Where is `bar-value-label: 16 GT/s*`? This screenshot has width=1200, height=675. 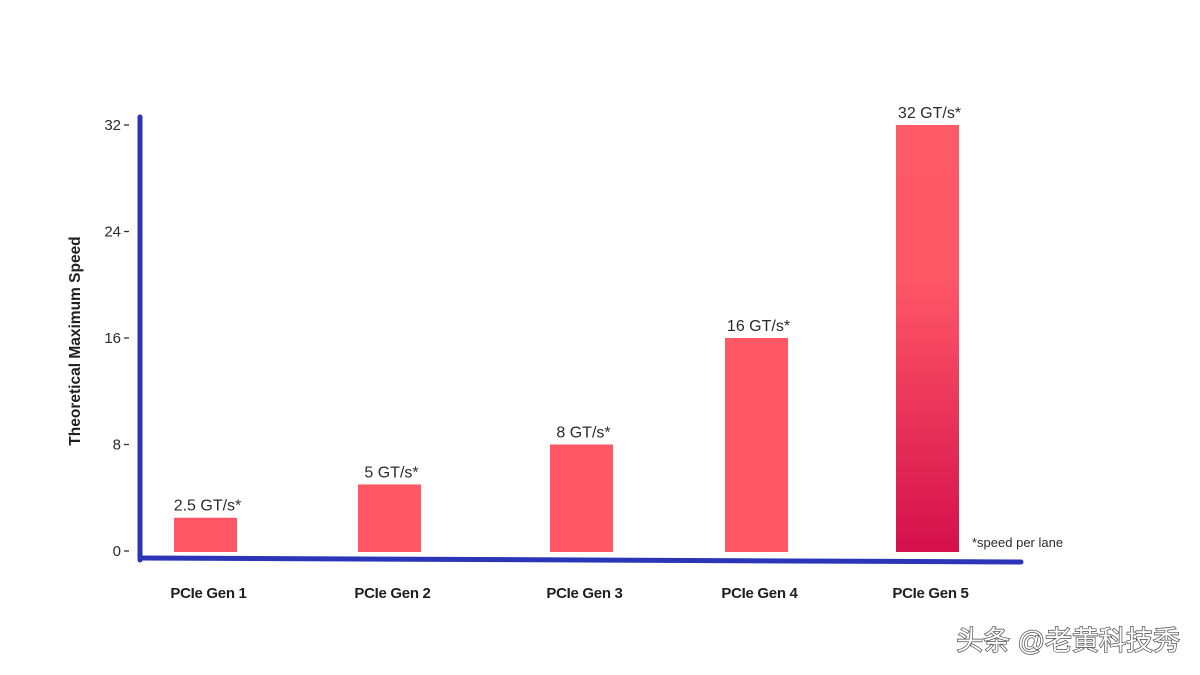
bar-value-label: 16 GT/s* is located at coordinates (758, 326).